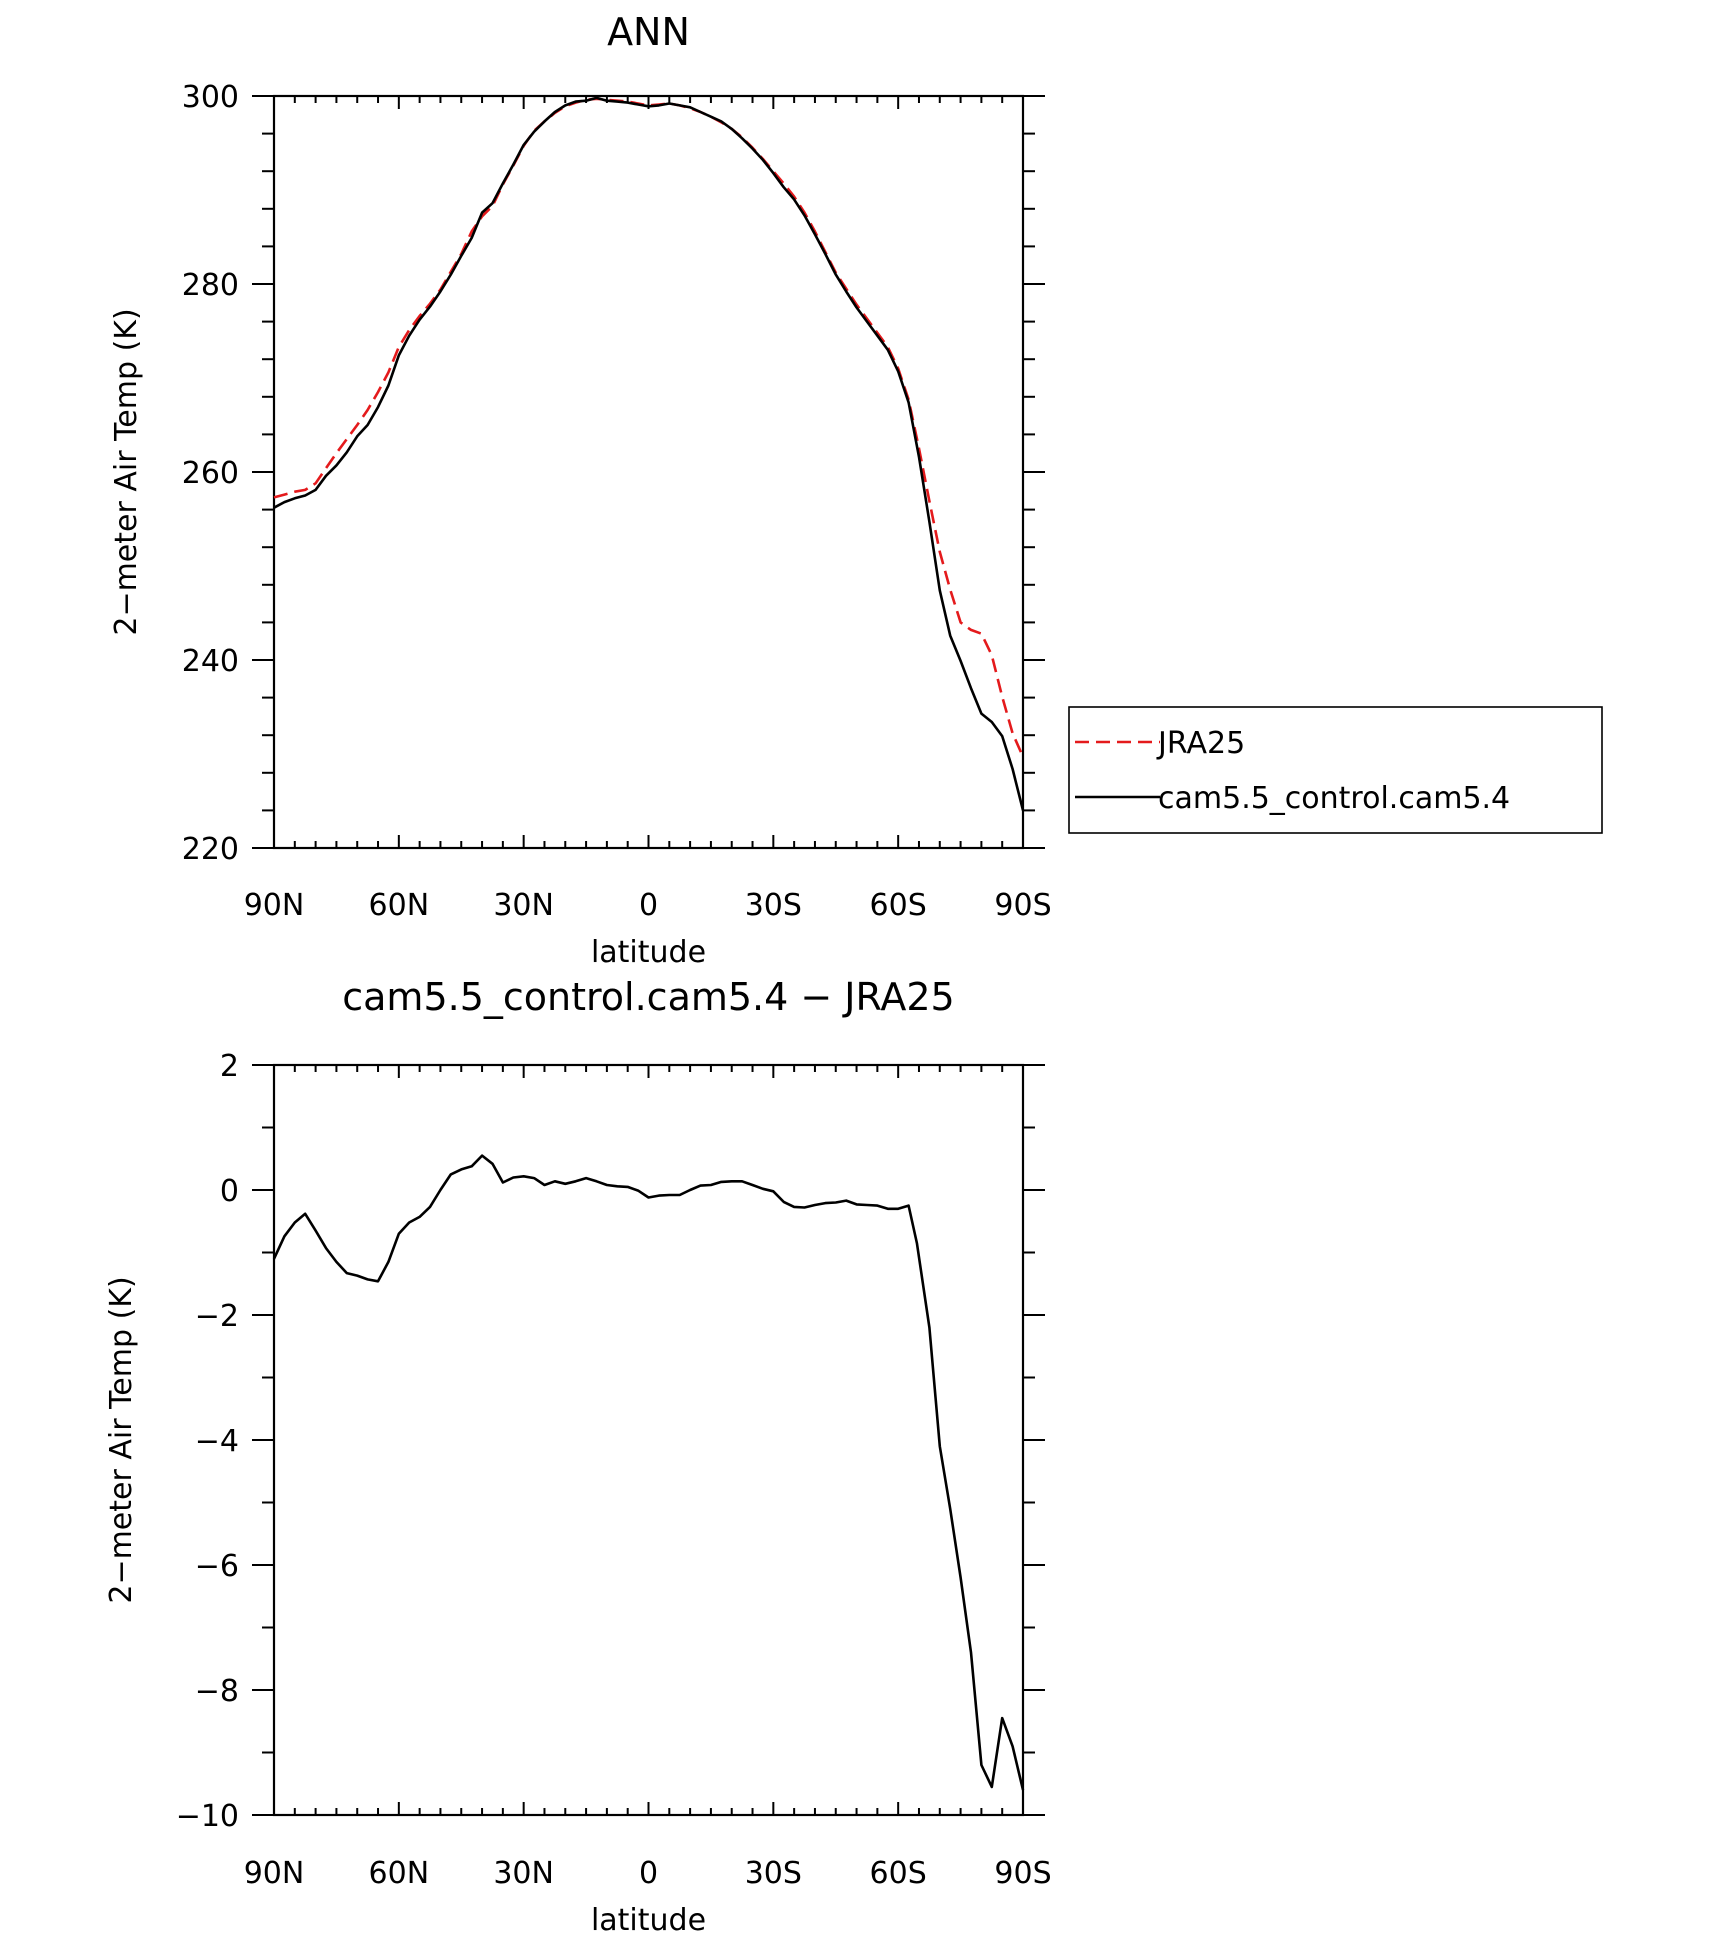  What do you see at coordinates (217, 1441) in the screenshot?
I see `y-tick-label: −4` at bounding box center [217, 1441].